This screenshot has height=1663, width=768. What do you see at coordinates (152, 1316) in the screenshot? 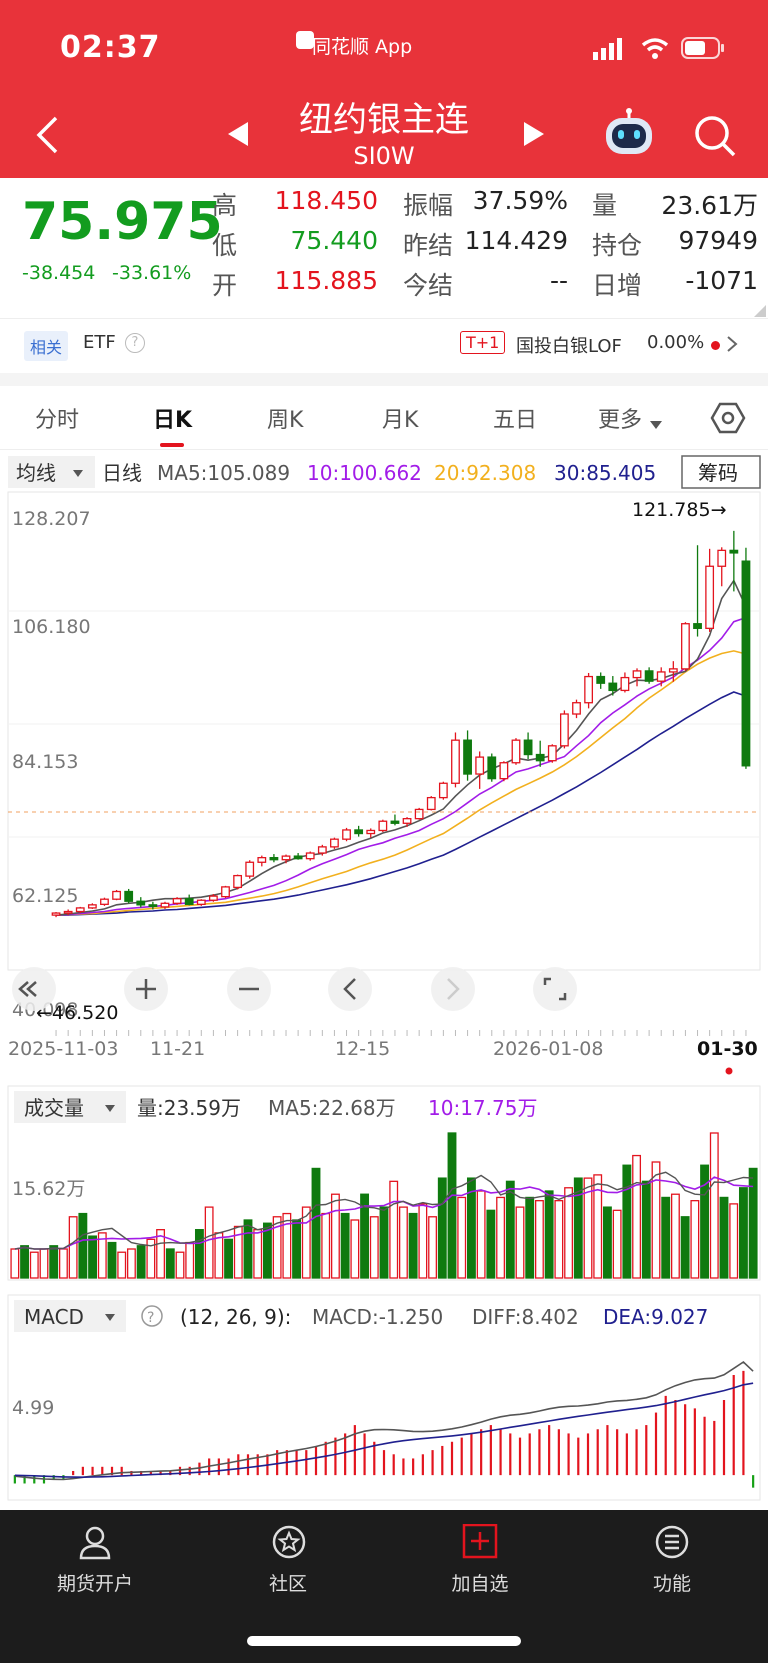
I see `macd-help-icon` at bounding box center [152, 1316].